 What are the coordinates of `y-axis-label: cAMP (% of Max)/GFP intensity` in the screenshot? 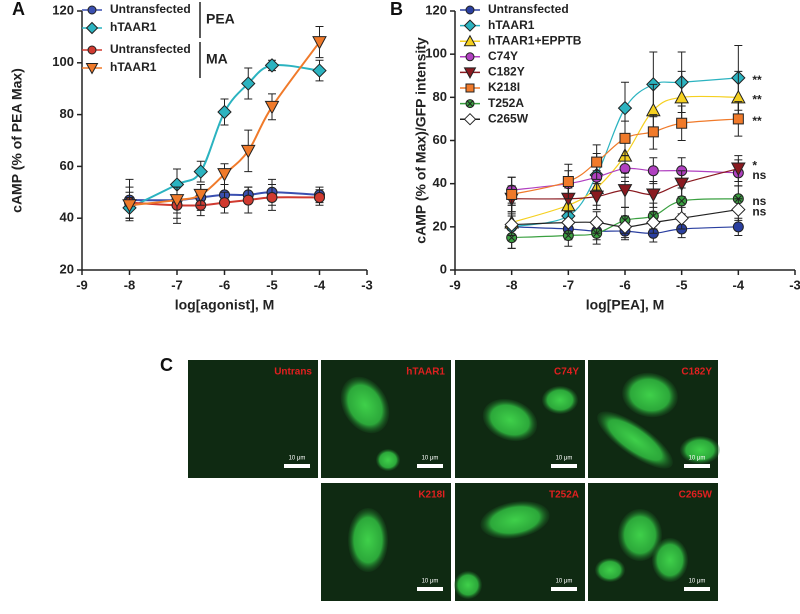 It's located at (421, 140).